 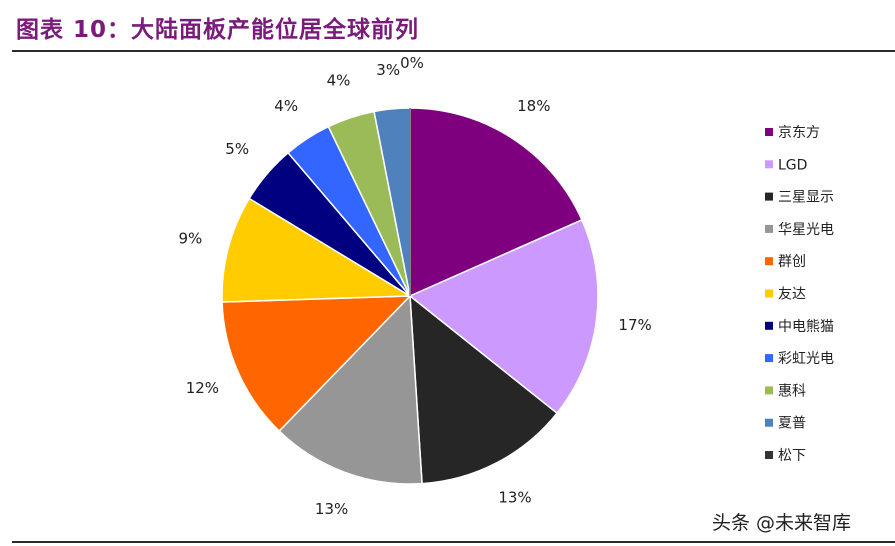 What do you see at coordinates (191, 238) in the screenshot?
I see `data-label-5: 9%` at bounding box center [191, 238].